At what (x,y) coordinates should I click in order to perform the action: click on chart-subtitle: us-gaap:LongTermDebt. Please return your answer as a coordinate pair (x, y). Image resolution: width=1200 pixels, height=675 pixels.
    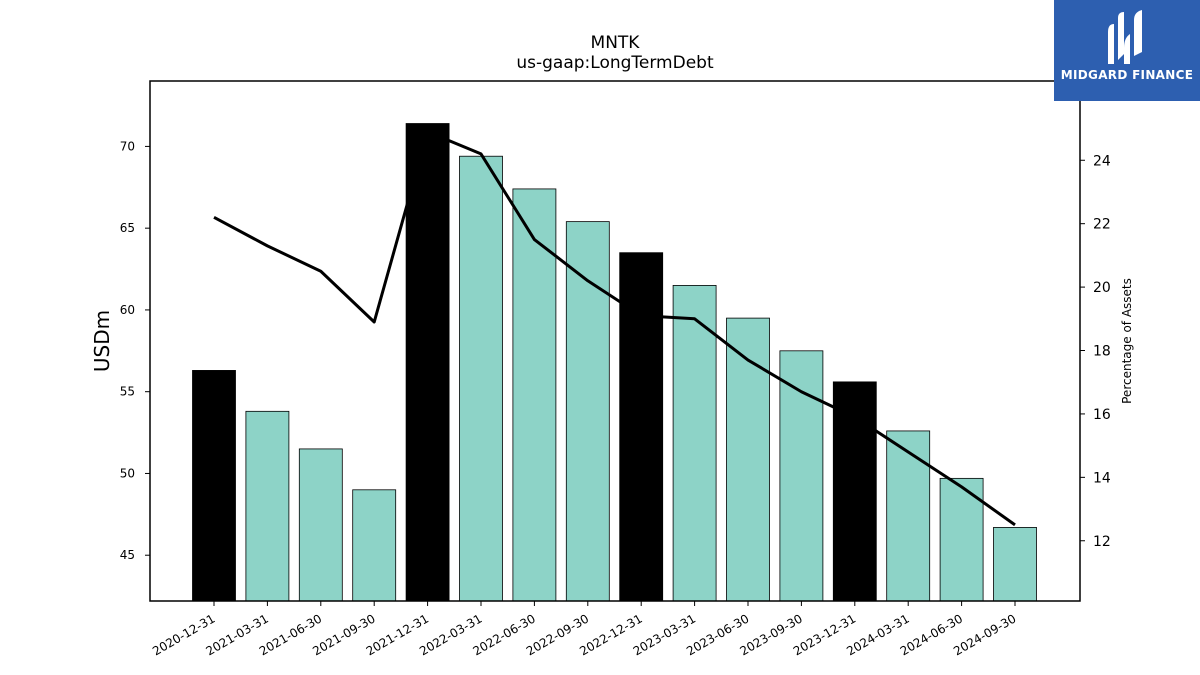
    Looking at the image, I should click on (615, 63).